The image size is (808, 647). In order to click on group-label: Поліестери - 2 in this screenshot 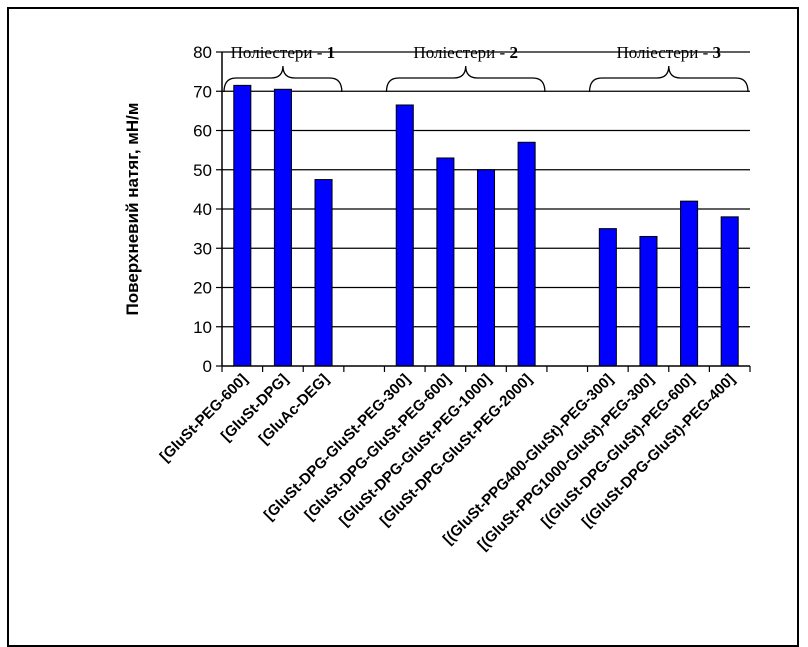, I will do `click(465, 52)`.